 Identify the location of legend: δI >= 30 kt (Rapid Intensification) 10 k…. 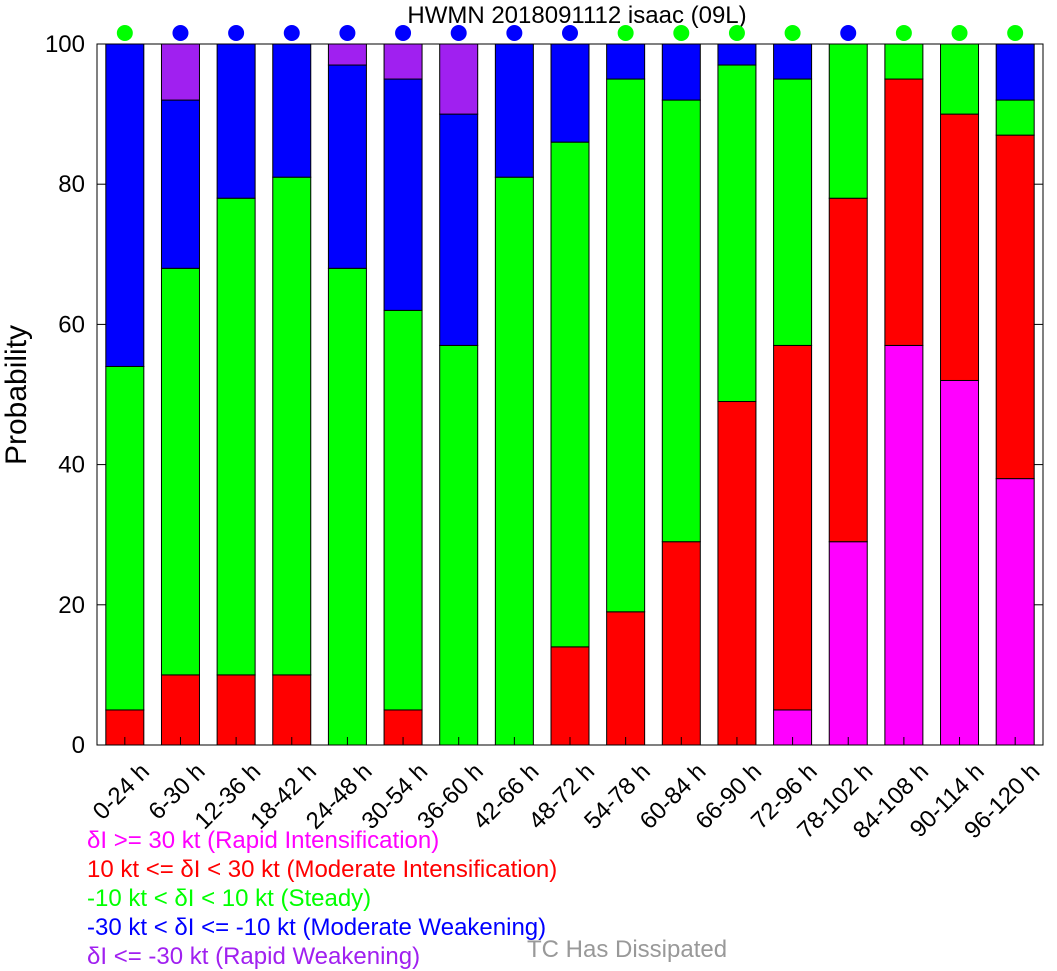
(322, 898).